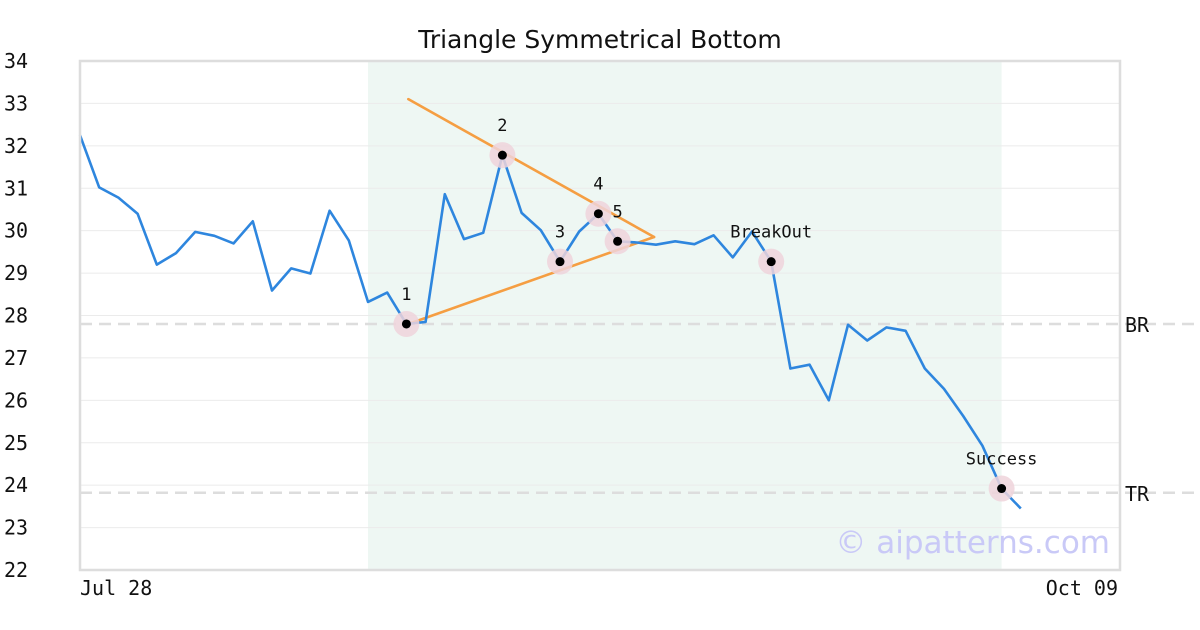 The height and width of the screenshot is (630, 1200). What do you see at coordinates (1137, 494) in the screenshot?
I see `reference-line-label: TR` at bounding box center [1137, 494].